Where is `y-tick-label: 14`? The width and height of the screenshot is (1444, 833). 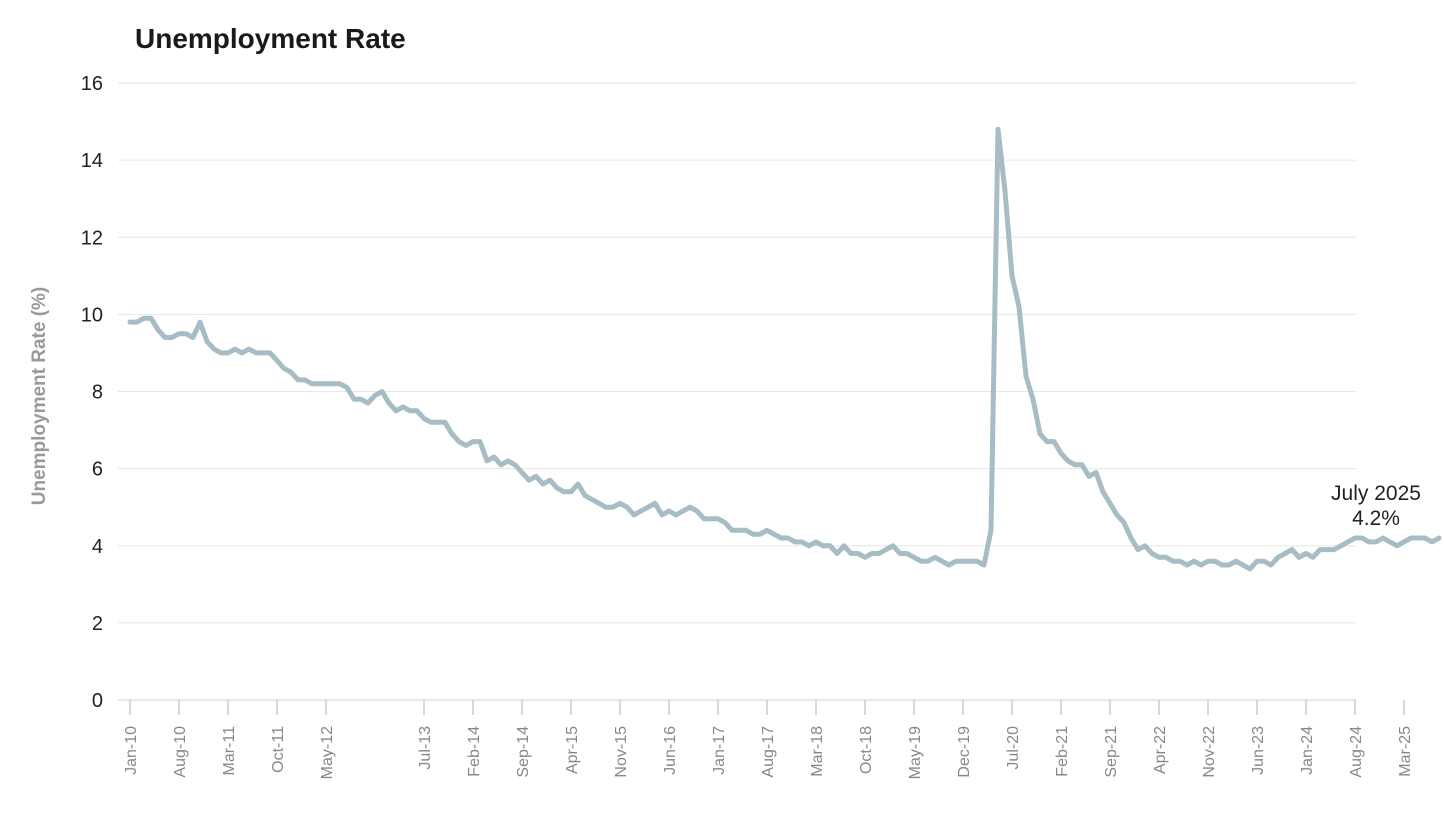
y-tick-label: 14 is located at coordinates (92, 161).